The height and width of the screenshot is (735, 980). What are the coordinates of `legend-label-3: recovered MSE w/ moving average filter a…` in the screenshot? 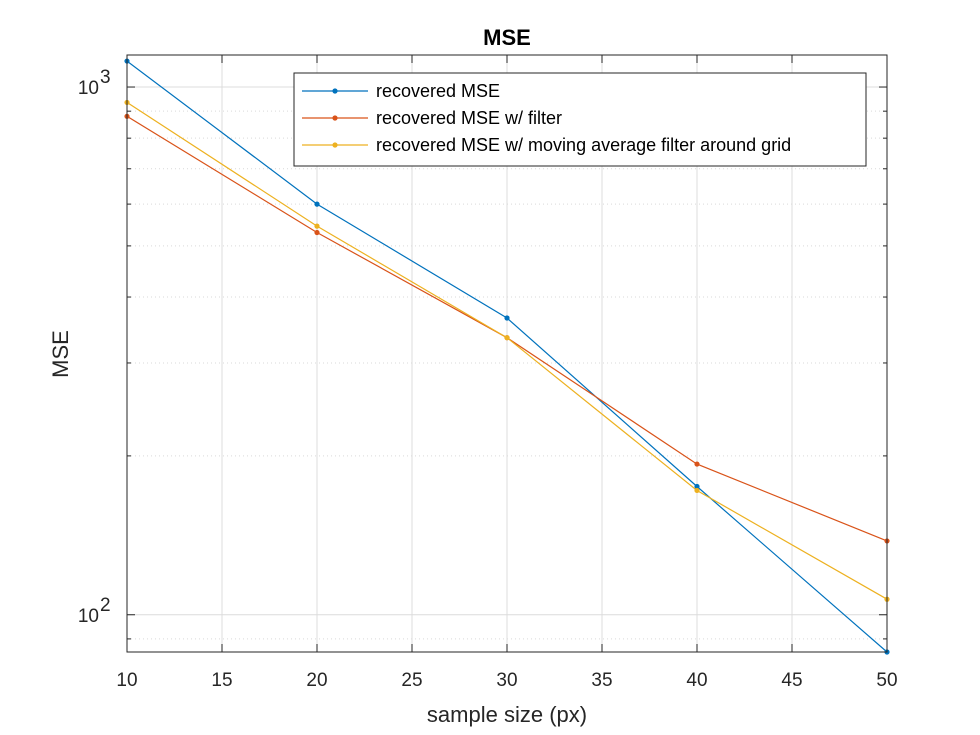 It's located at (583, 145).